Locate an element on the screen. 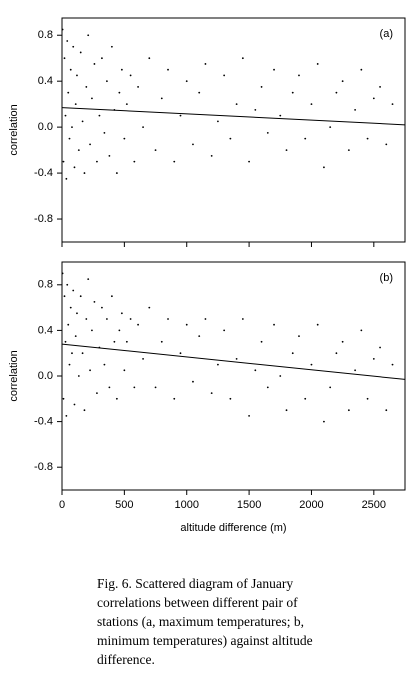  x-tick-label: 500 is located at coordinates (124, 505).